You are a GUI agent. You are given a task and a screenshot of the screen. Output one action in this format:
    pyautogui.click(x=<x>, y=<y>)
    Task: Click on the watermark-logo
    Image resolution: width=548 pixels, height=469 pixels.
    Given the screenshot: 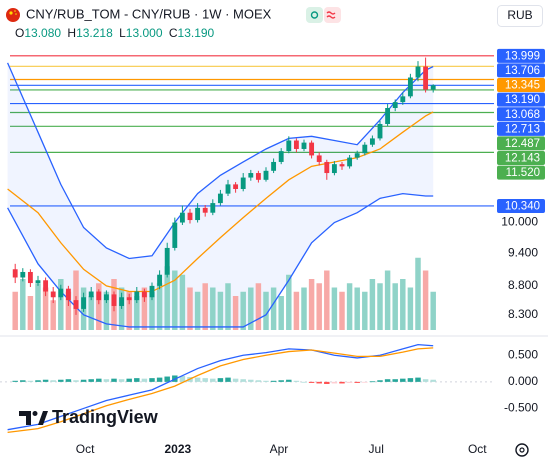 What is the action you would take?
    pyautogui.click(x=33, y=418)
    